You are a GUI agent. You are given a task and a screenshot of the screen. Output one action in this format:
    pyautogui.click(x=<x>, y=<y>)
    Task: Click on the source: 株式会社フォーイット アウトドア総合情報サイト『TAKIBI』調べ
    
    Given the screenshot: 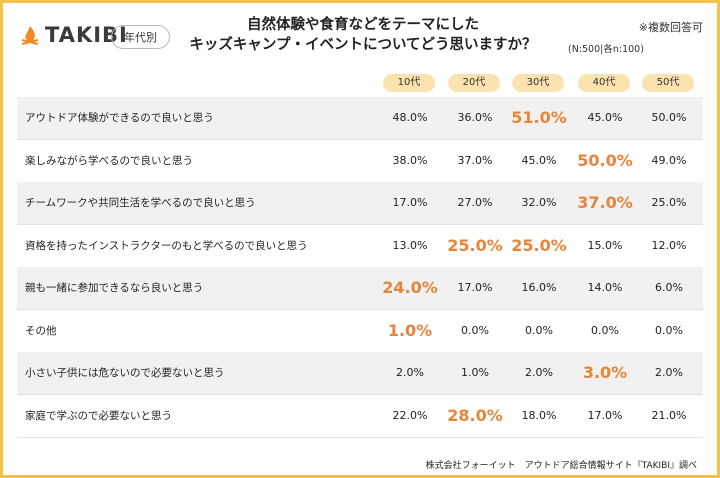 What is the action you would take?
    pyautogui.click(x=561, y=466)
    